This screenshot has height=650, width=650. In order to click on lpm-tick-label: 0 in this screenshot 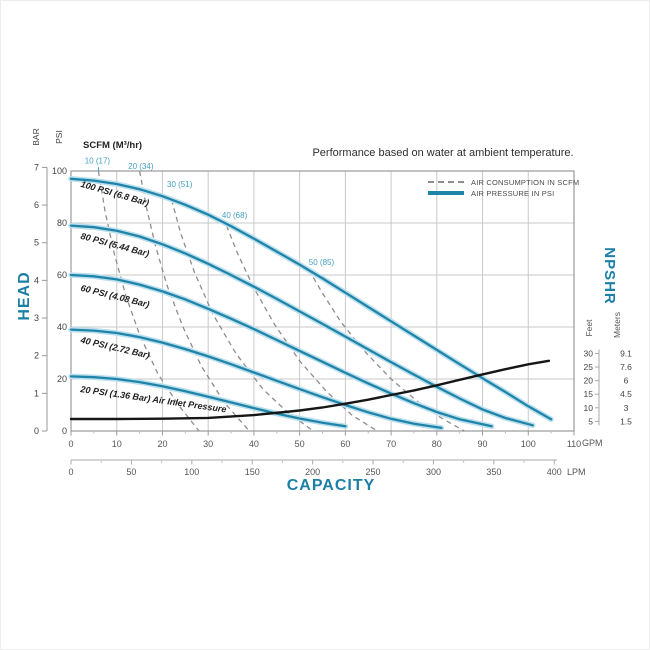, I will do `click(70, 472)`.